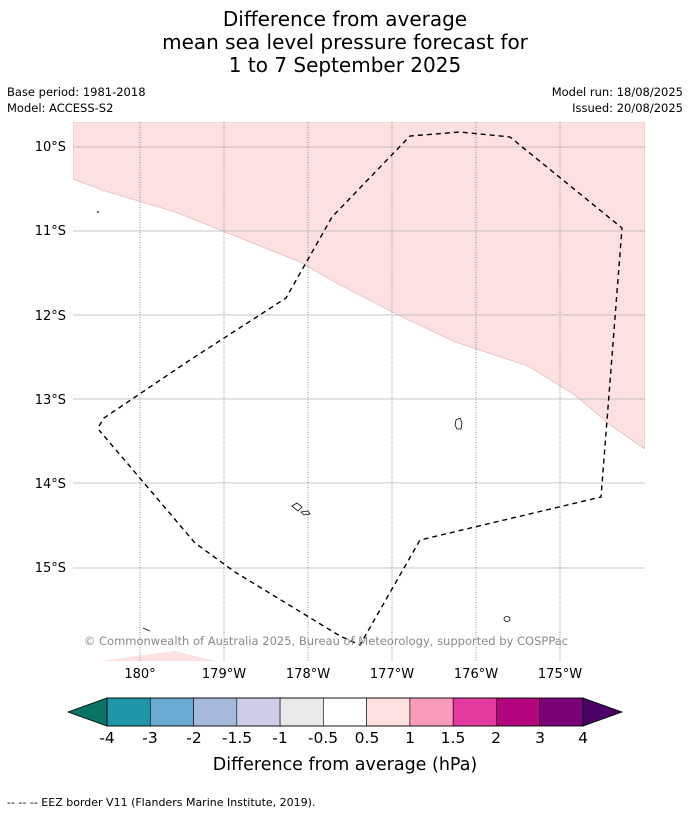 Image resolution: width=690 pixels, height=816 pixels. Describe the element at coordinates (87, 712) in the screenshot. I see `colorbar-extend-low` at that location.